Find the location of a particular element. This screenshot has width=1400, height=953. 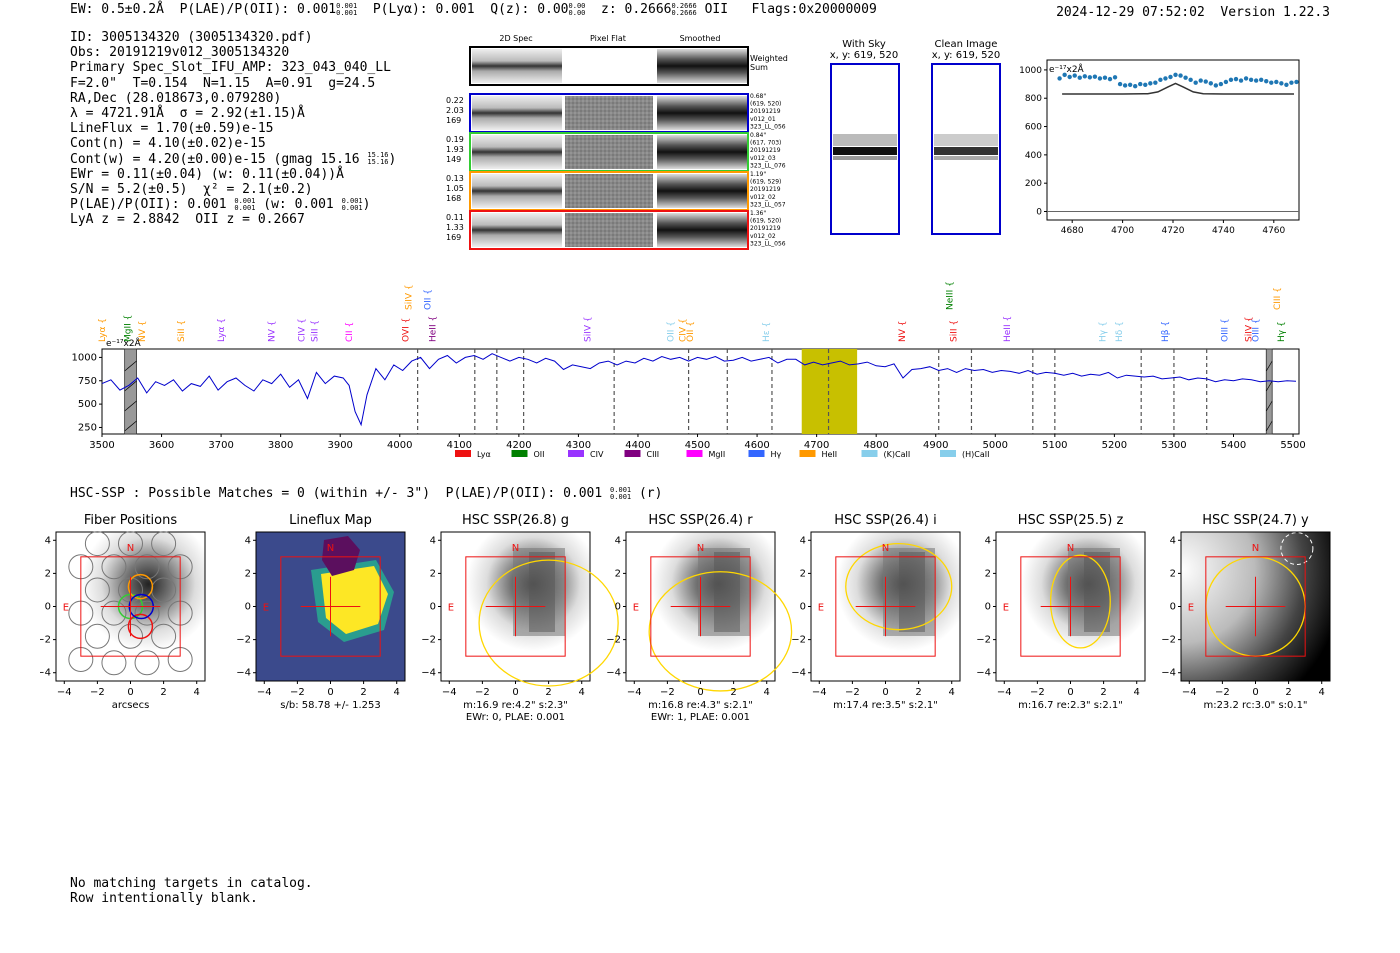

spectrum-y-ticks: 250 500 750 1000 is located at coordinates (87, 392).